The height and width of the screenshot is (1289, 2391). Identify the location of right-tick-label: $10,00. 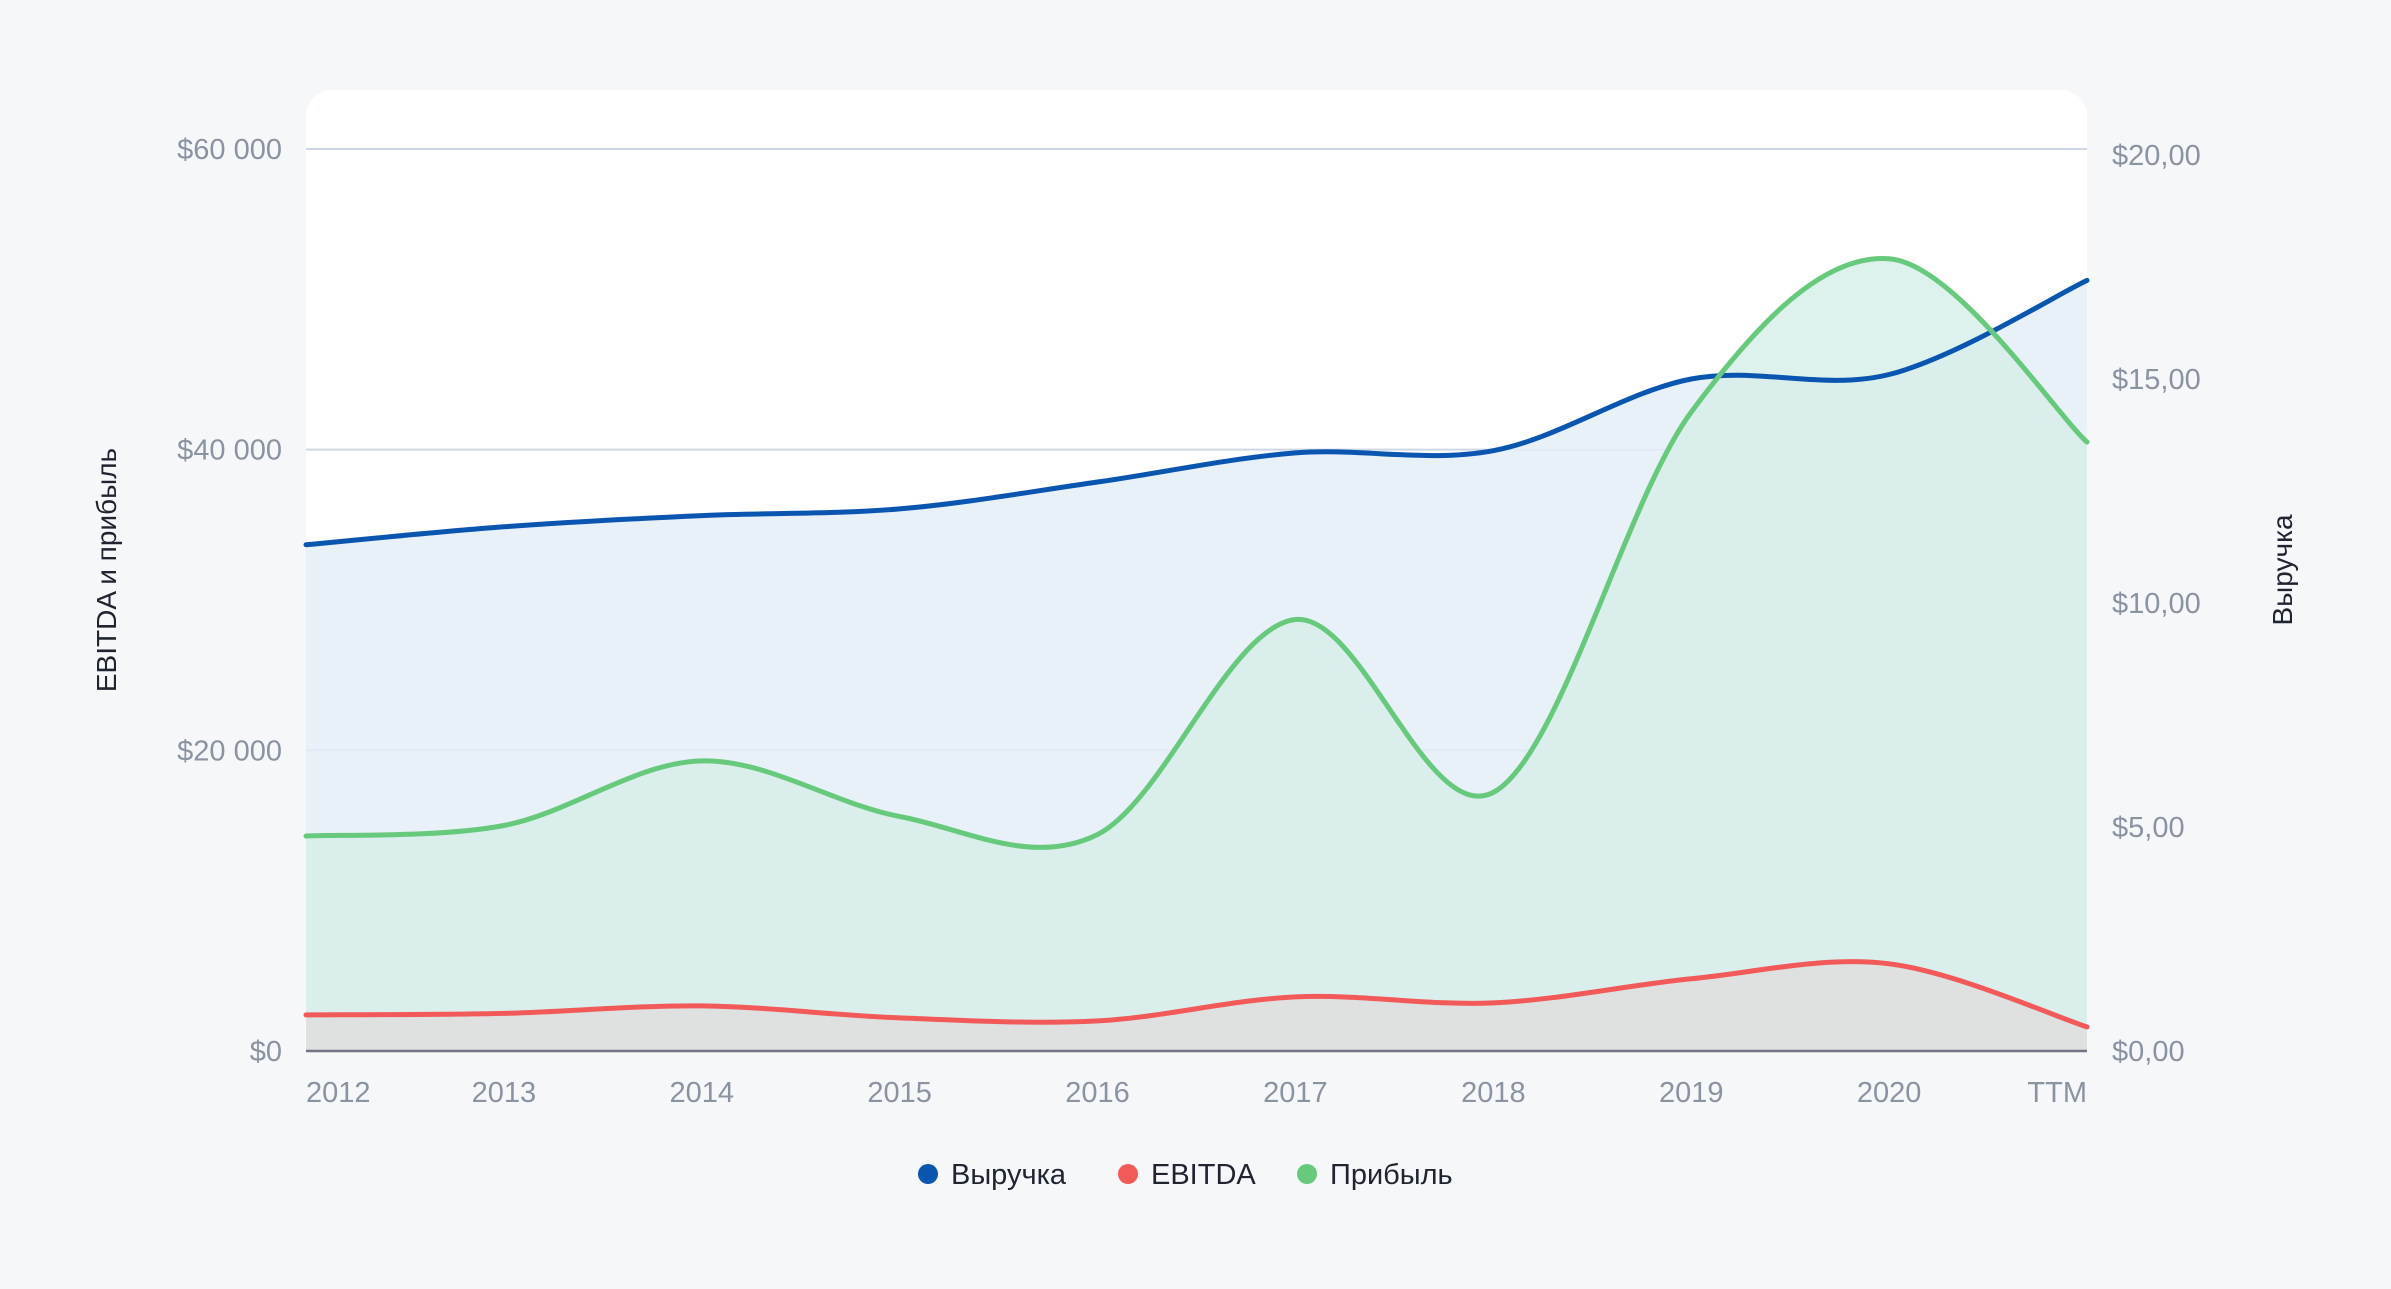
(2156, 604).